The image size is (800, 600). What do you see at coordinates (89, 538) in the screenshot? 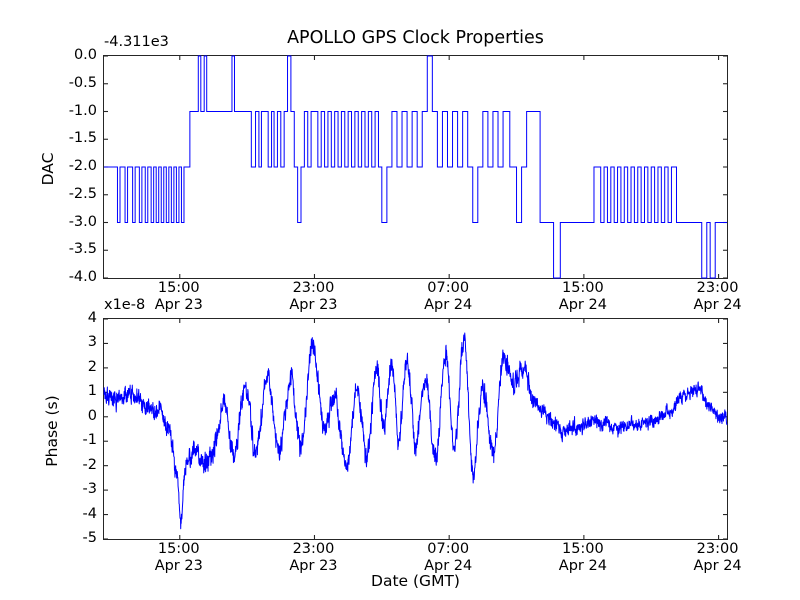
I see `axes-phase-ytick-label: -5` at bounding box center [89, 538].